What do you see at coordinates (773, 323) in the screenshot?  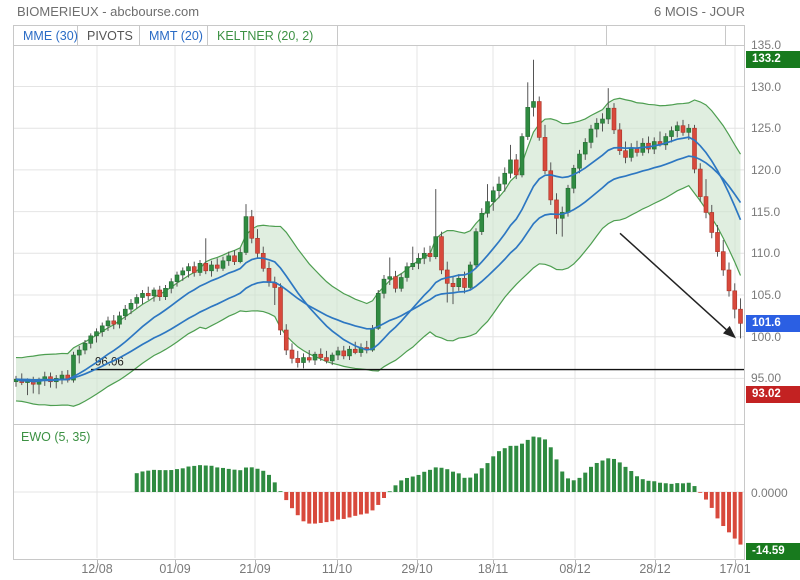 I see `last-price-badge: 101.6` at bounding box center [773, 323].